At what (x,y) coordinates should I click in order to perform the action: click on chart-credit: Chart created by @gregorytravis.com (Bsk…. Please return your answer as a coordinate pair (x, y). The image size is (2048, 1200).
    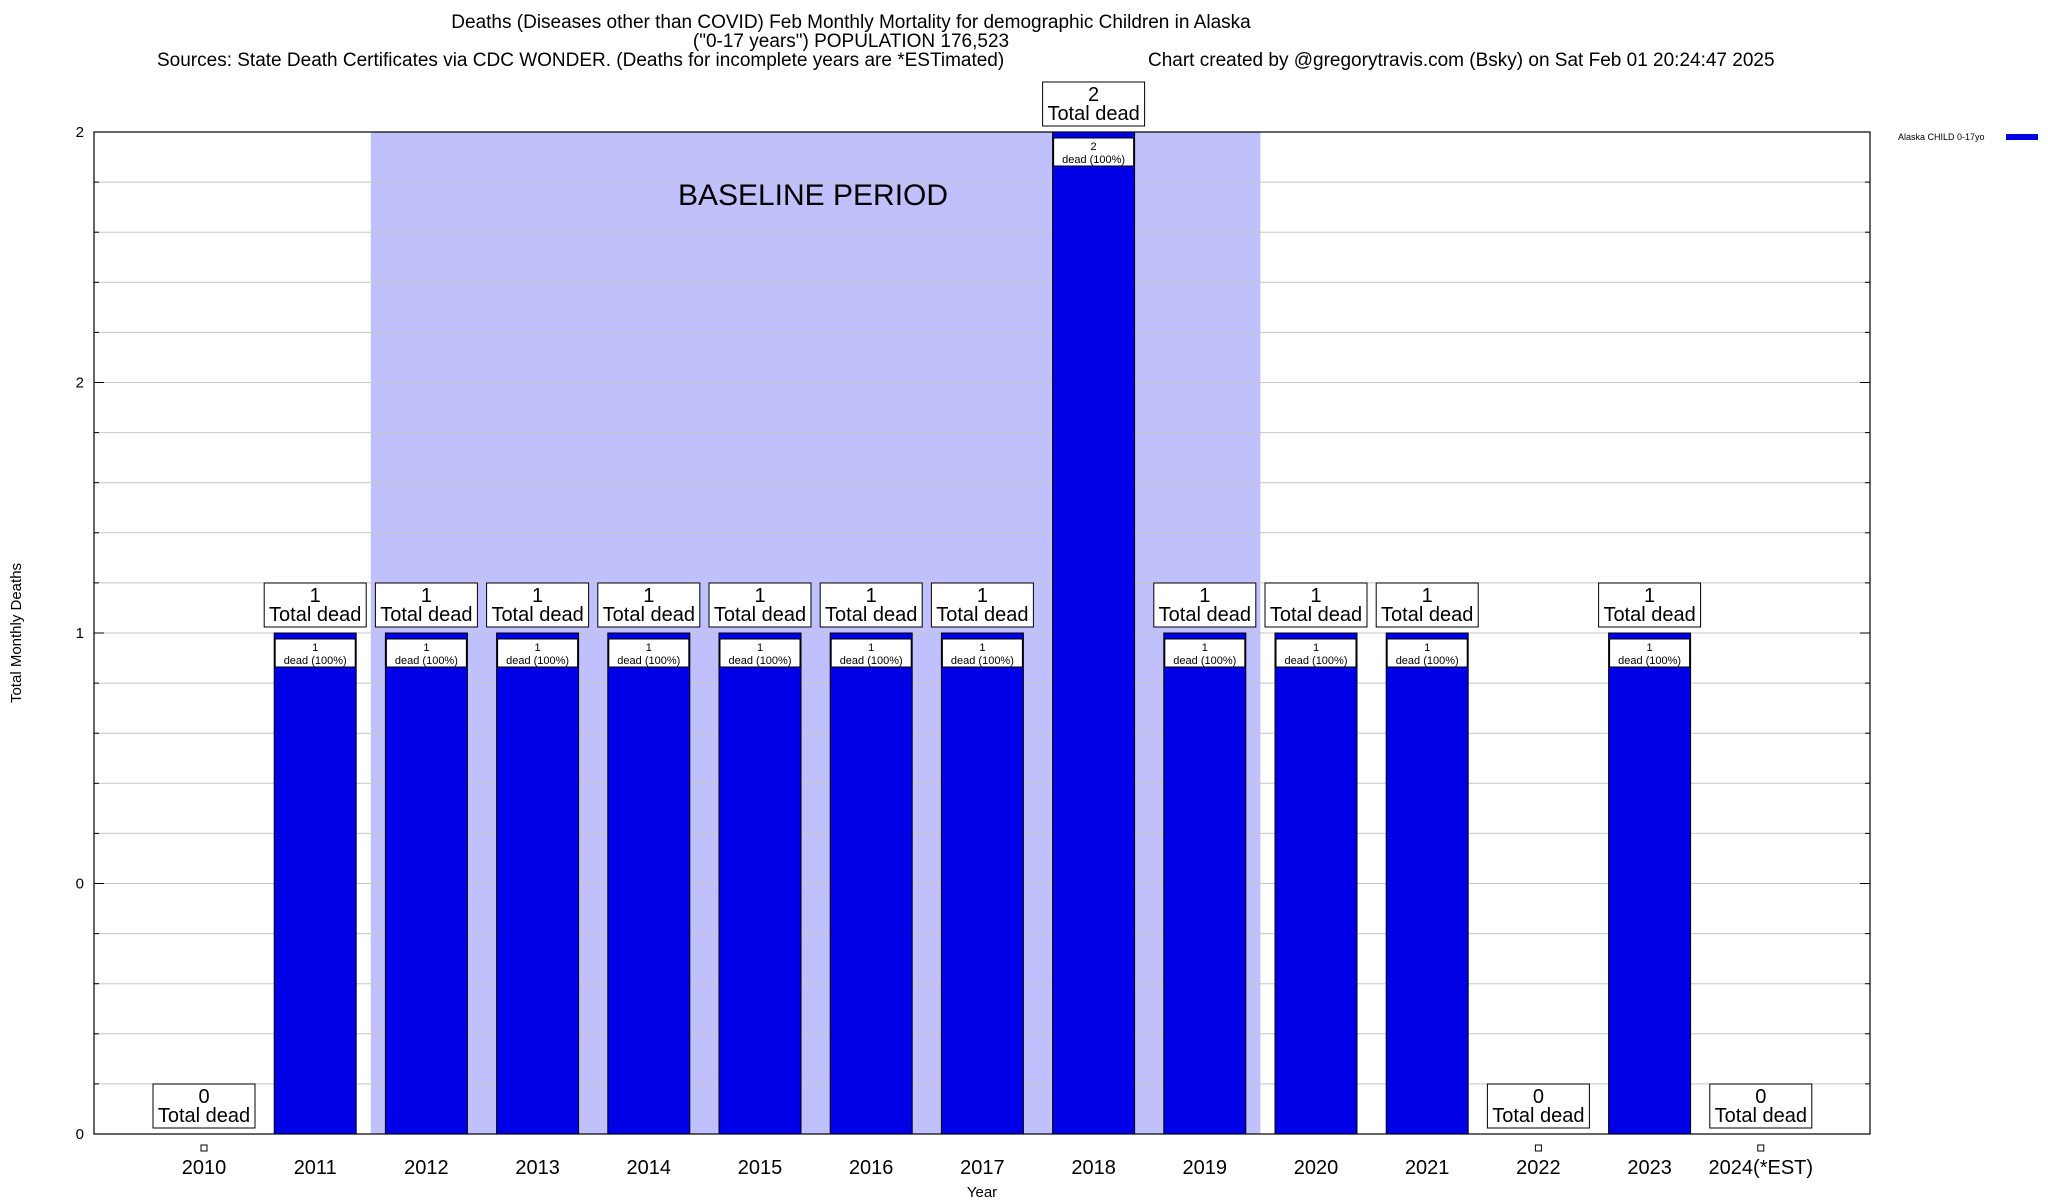
    Looking at the image, I should click on (1461, 60).